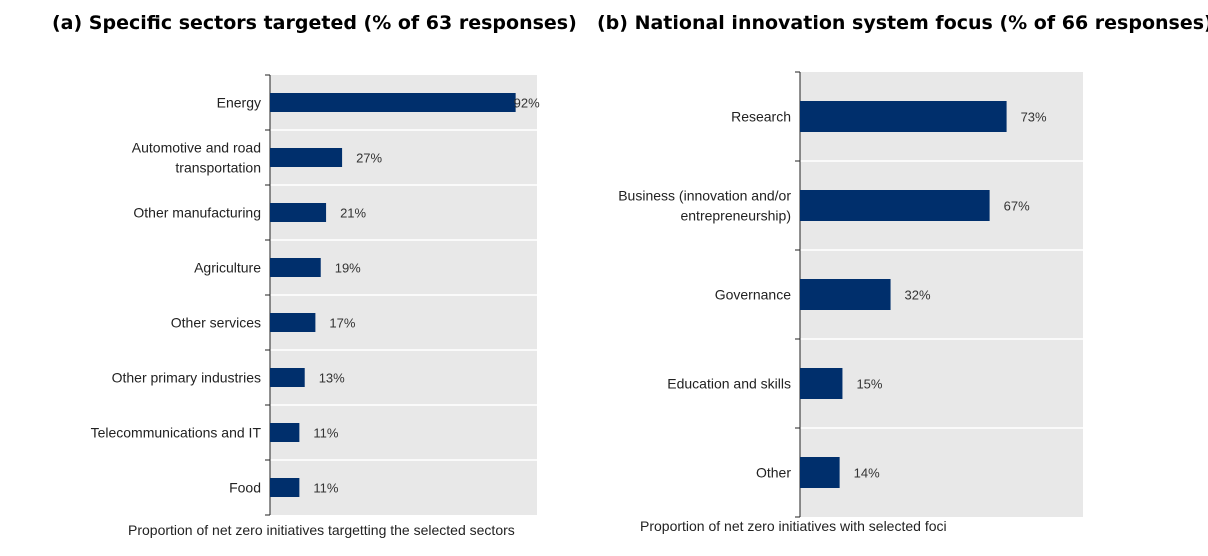 Image resolution: width=1208 pixels, height=556 pixels. I want to click on category-label: Food, so click(245, 488).